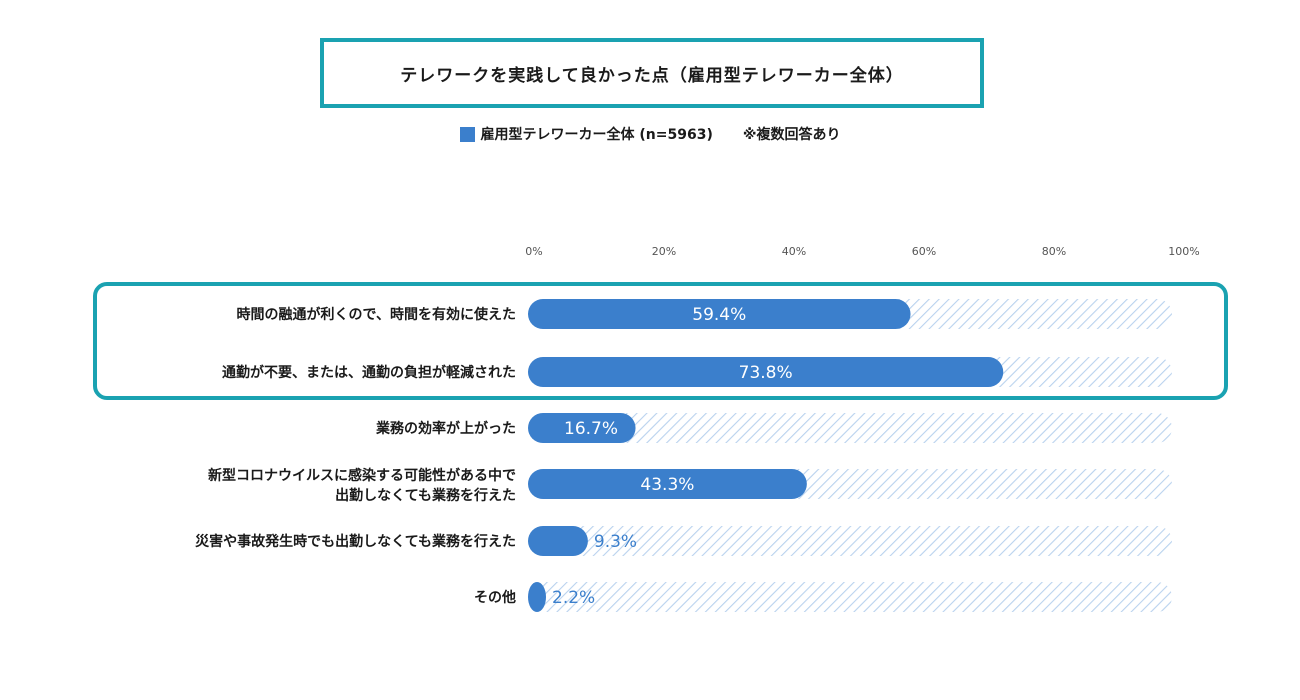 The height and width of the screenshot is (700, 1300). I want to click on category-label: 新型コロナウイルスに感染する可能性がある中で, so click(362, 475).